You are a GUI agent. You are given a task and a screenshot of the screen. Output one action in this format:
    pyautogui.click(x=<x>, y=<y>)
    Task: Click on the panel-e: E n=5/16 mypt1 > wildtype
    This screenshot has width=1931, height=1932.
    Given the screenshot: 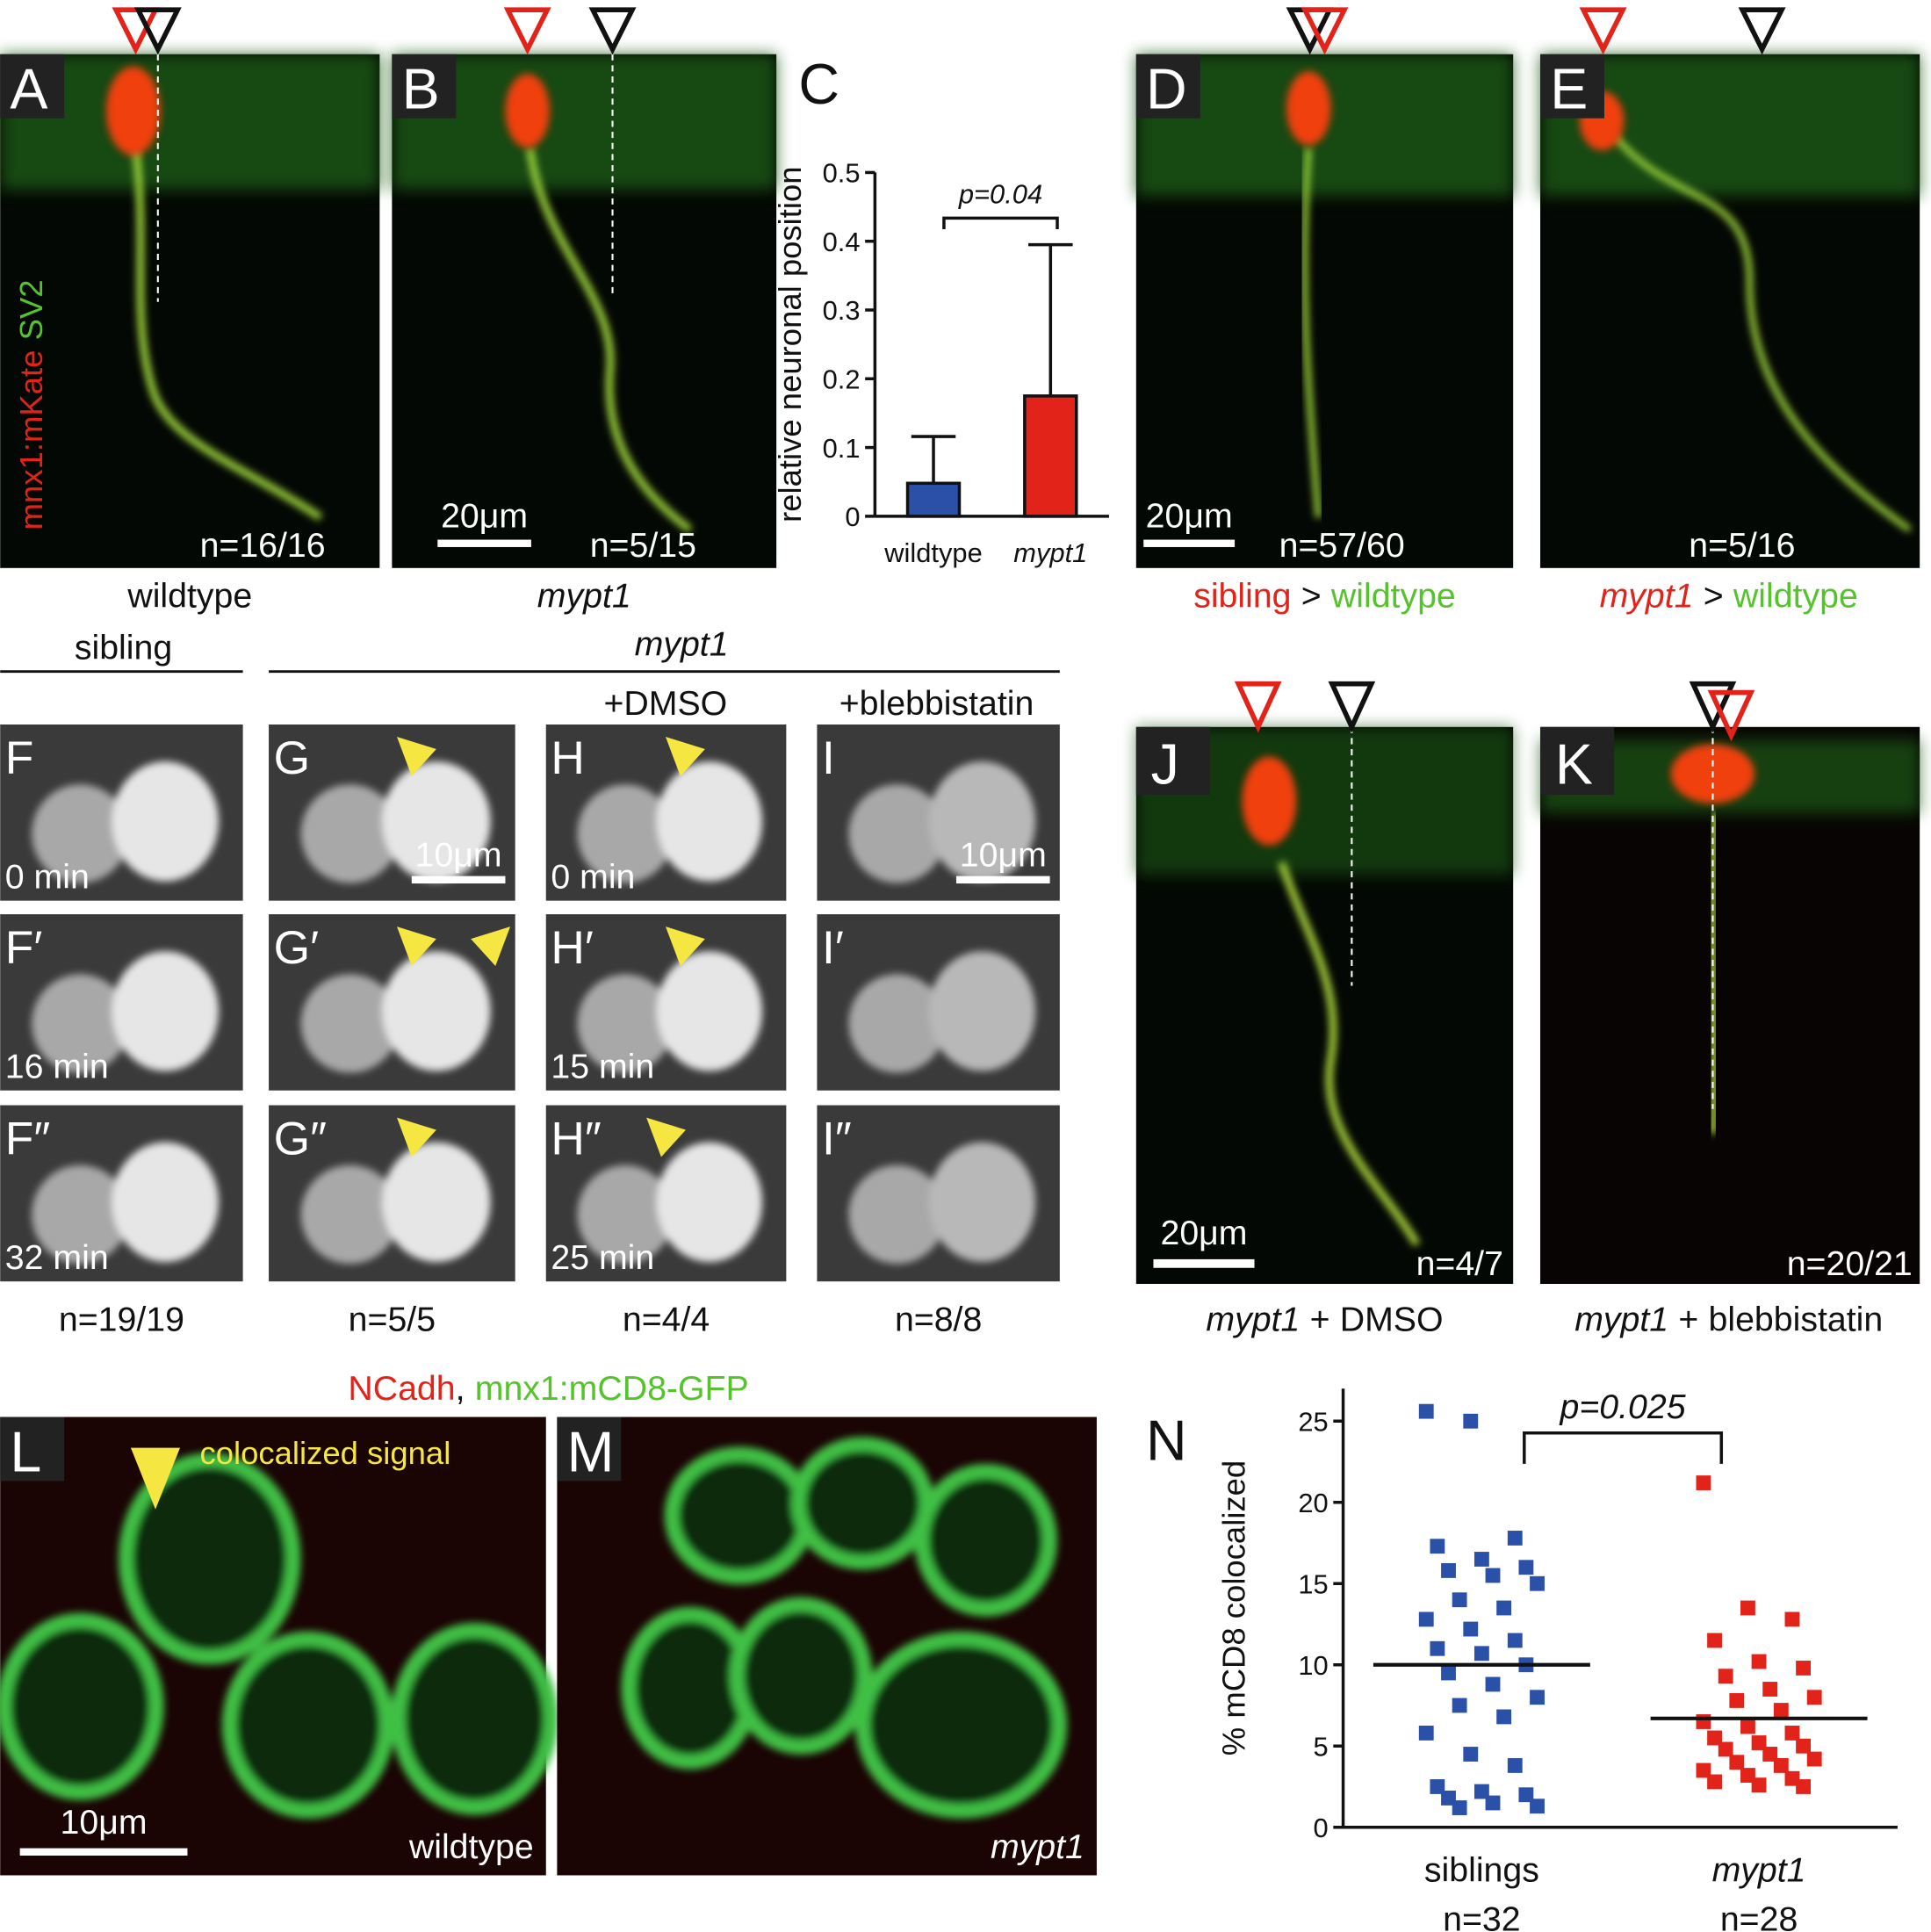 What is the action you would take?
    pyautogui.click(x=1730, y=311)
    